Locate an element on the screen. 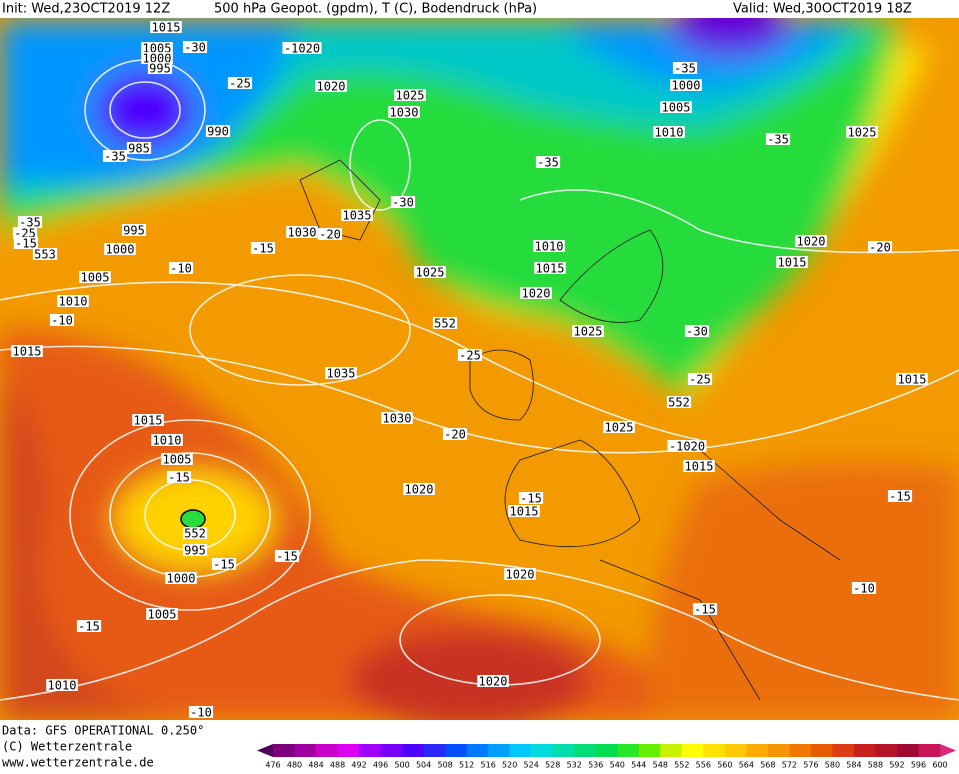  contour-label: -30 is located at coordinates (195, 48).